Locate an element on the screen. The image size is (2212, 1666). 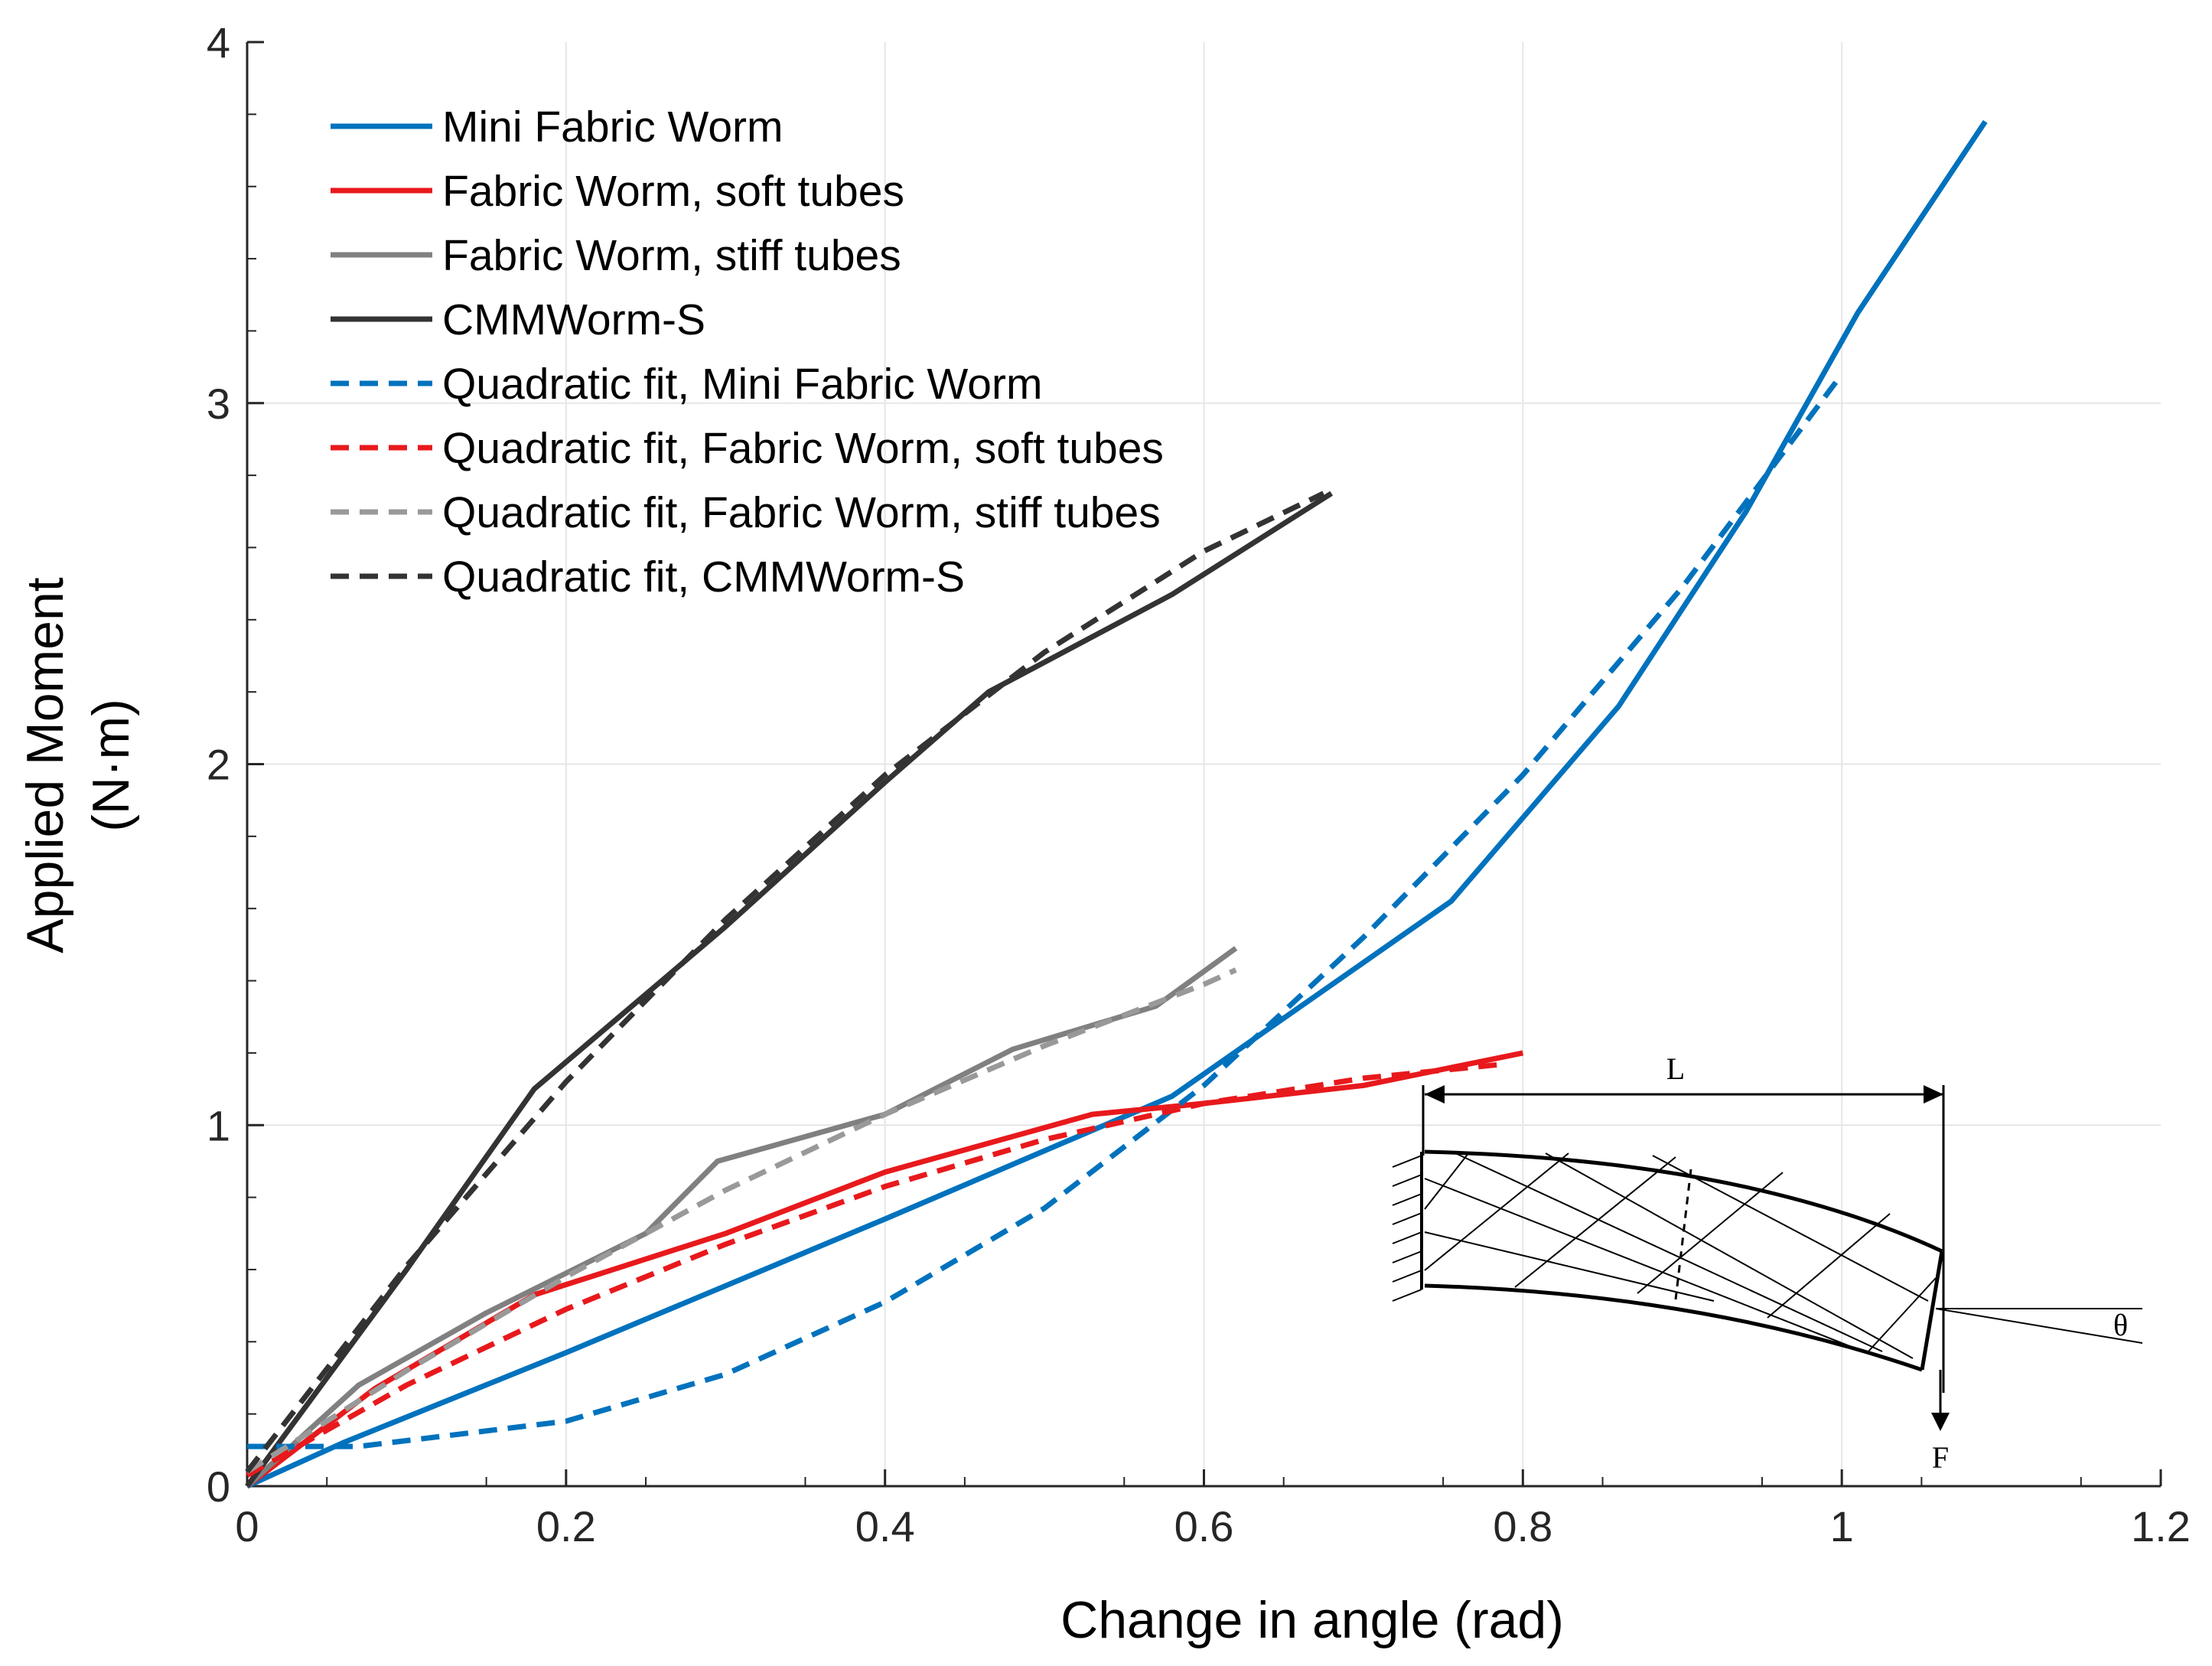
y-tick-label: 2 is located at coordinates (219, 765).